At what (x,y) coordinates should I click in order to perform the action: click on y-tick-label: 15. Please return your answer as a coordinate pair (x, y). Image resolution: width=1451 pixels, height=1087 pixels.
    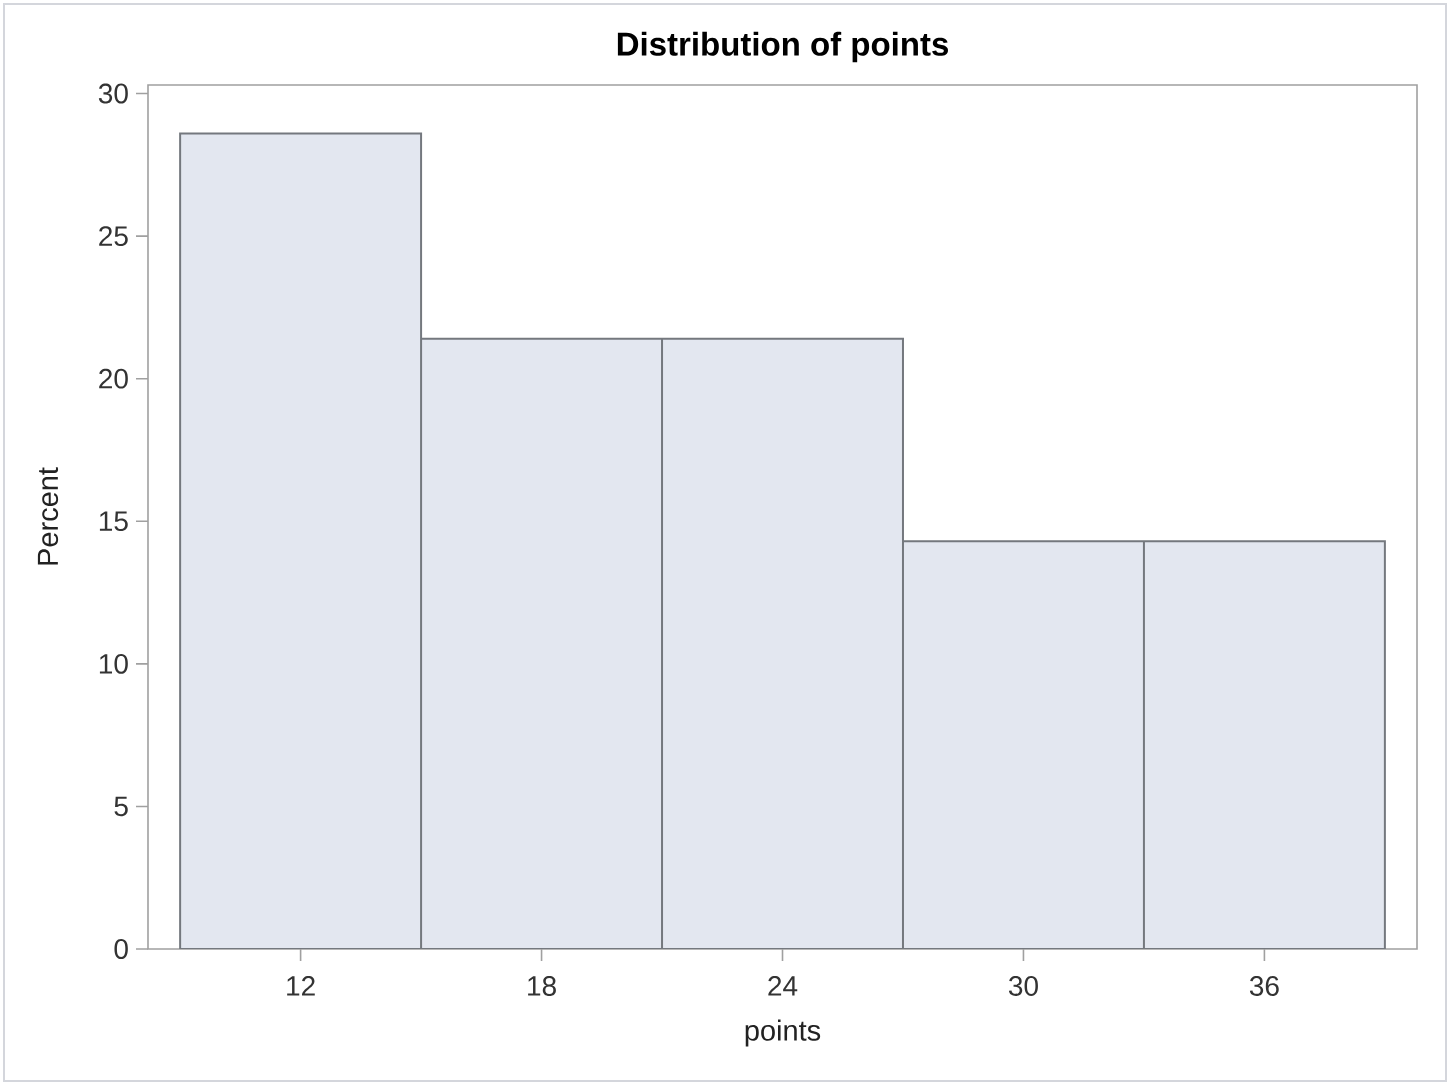
    Looking at the image, I should click on (113, 521).